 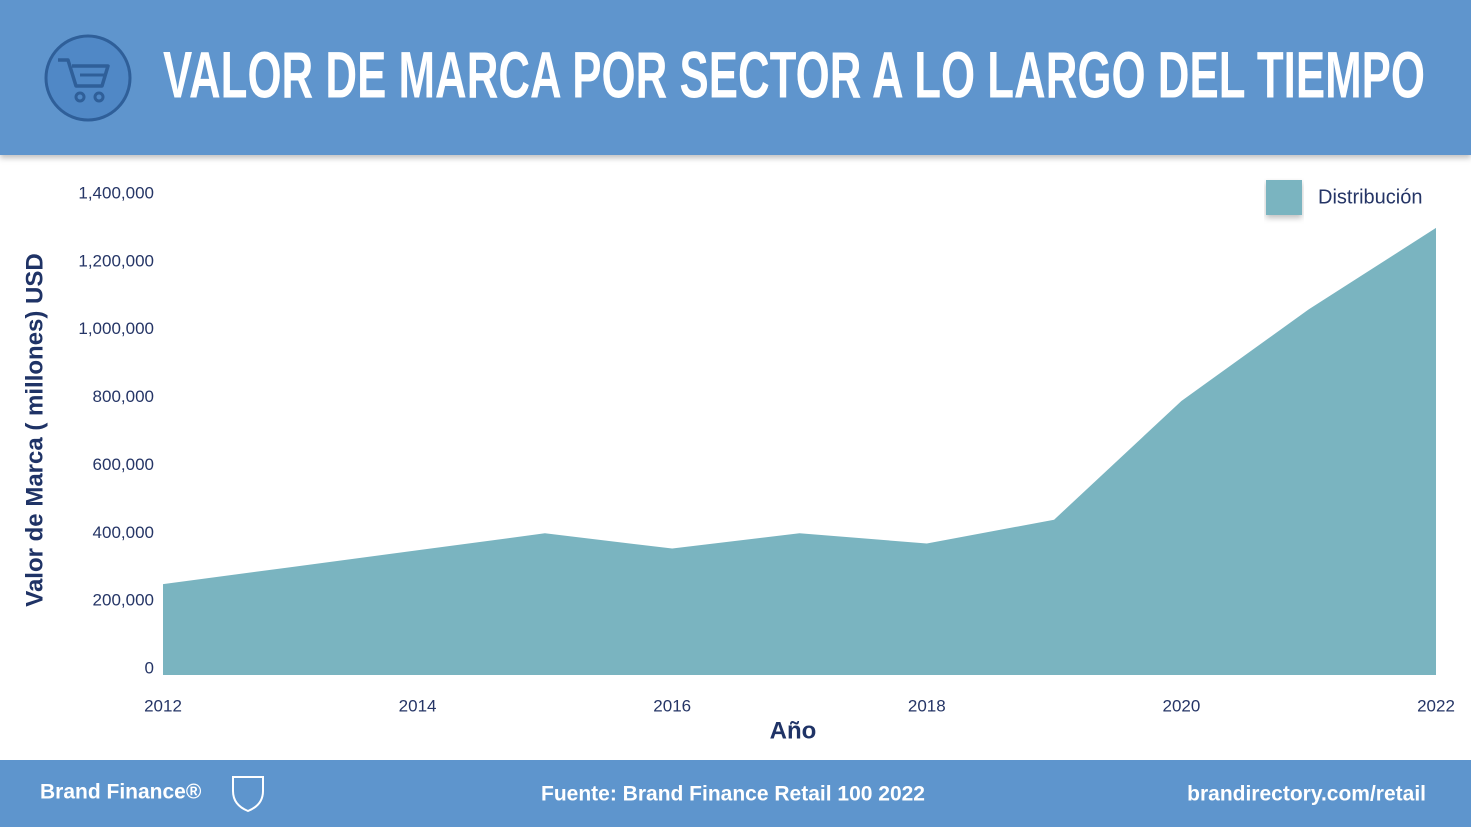 I want to click on footer-band, so click(x=735, y=793).